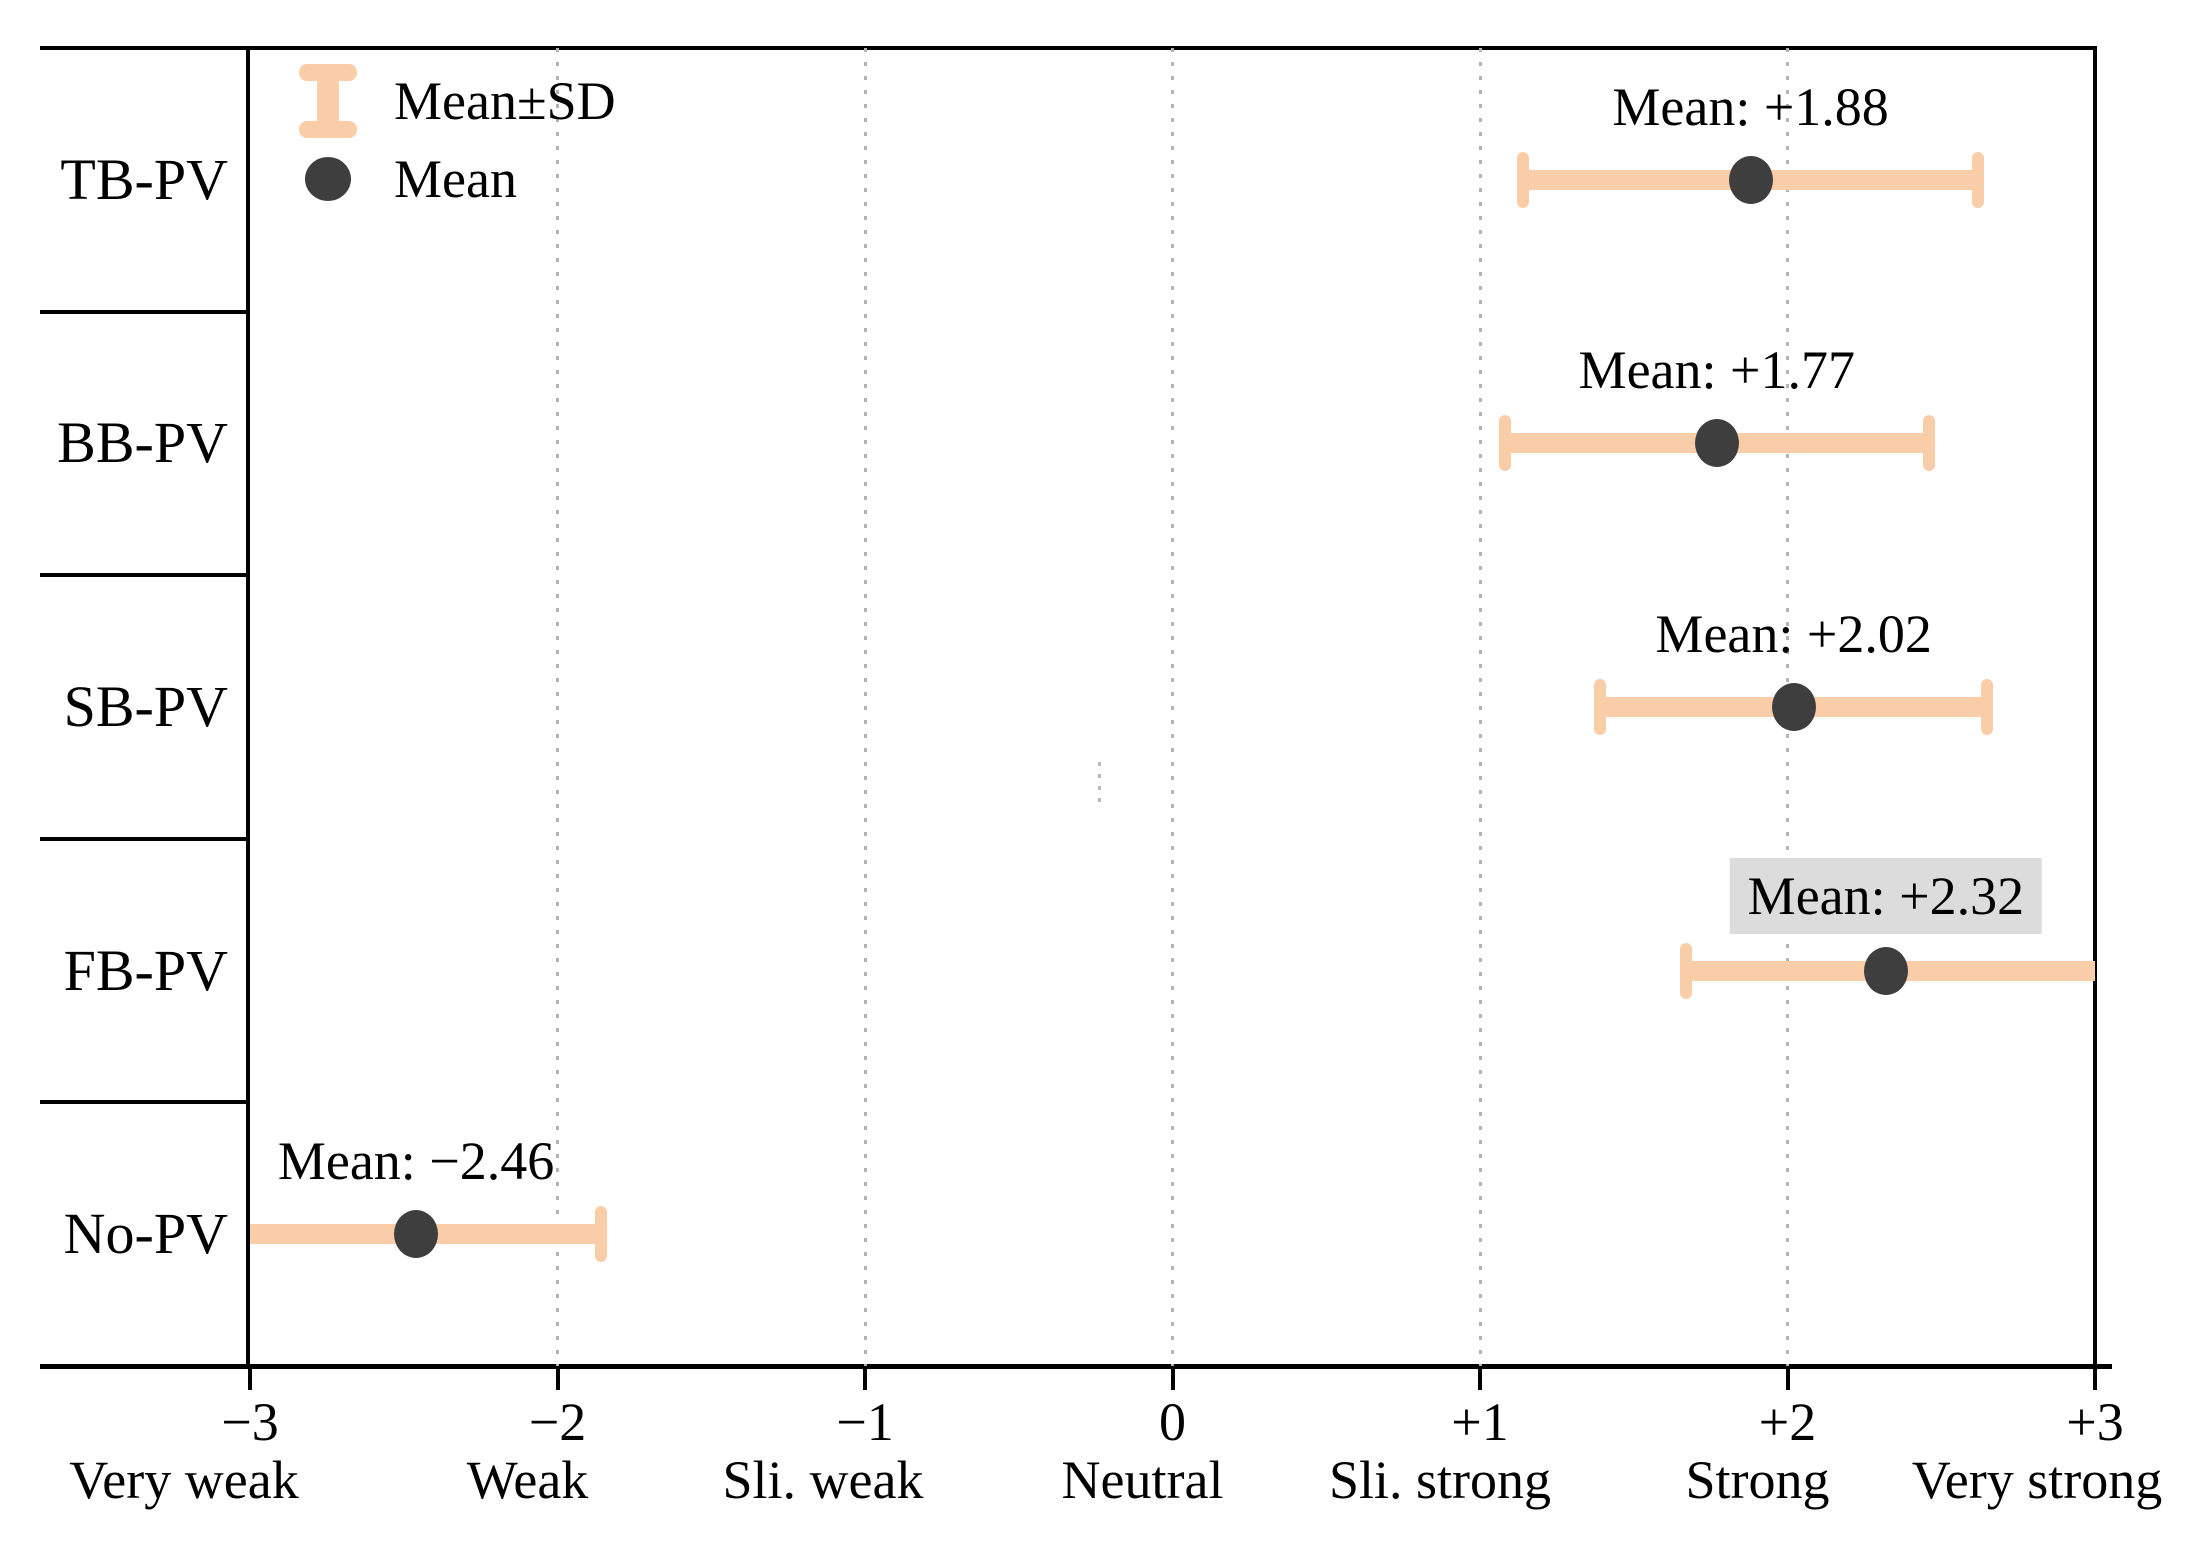  I want to click on mean-label: Mean: +2.32, so click(1886, 895).